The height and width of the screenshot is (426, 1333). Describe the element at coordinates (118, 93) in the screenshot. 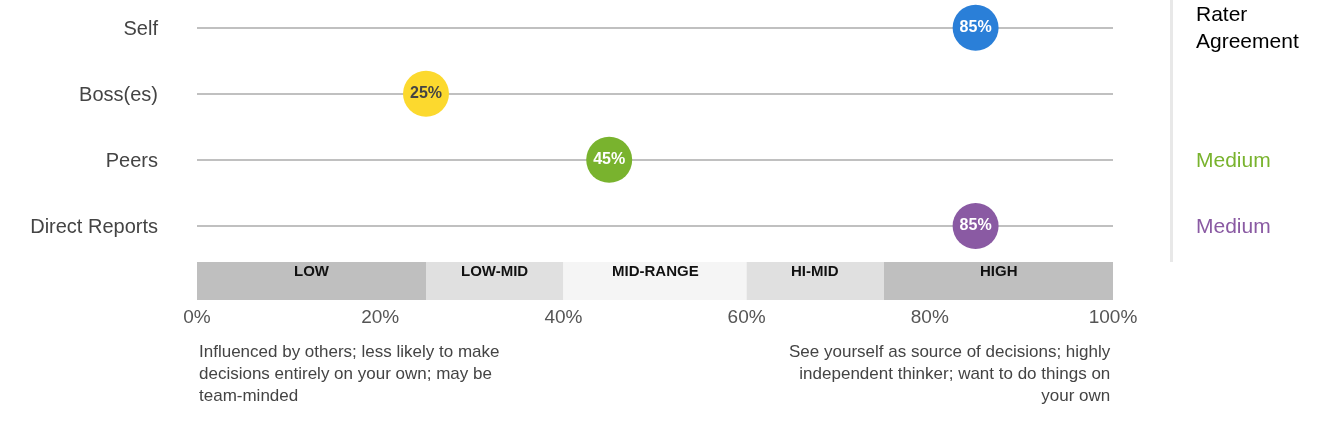

I see `y-tick-label: Boss(es)` at that location.